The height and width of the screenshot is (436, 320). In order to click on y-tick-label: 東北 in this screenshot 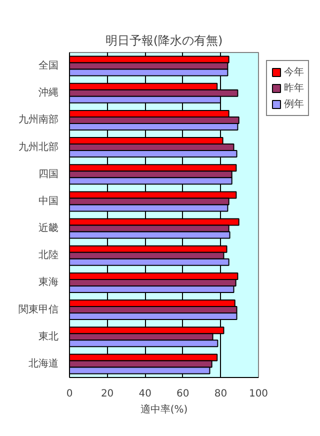, I will do `click(48, 336)`.